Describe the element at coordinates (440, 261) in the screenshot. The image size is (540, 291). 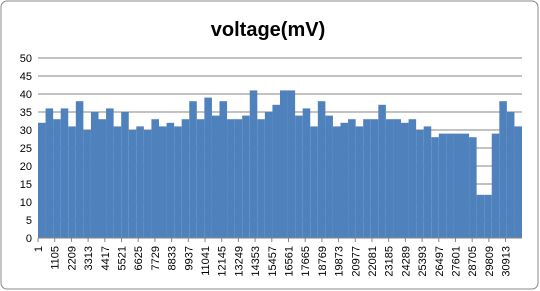
I see `x-tick-label: 26497` at that location.